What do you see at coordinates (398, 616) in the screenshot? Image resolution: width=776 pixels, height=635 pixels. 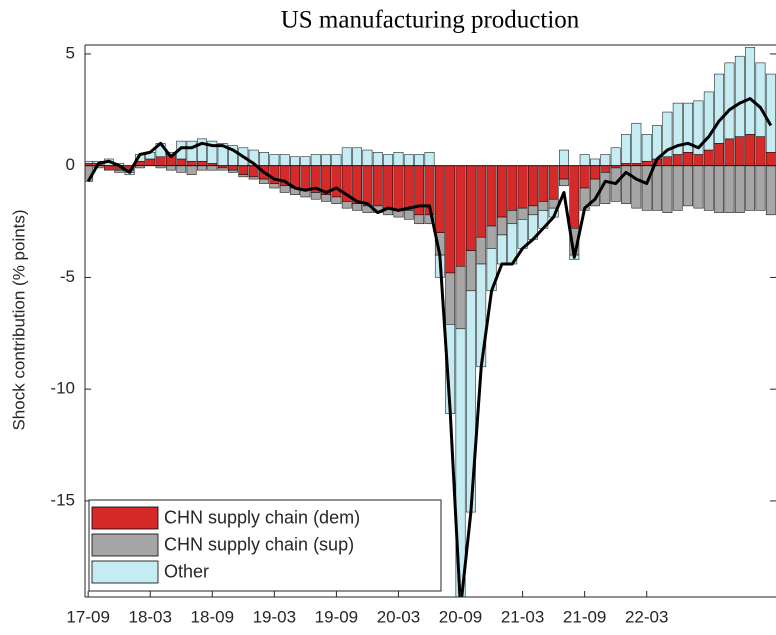 I see `x-tick-label: 20-03` at bounding box center [398, 616].